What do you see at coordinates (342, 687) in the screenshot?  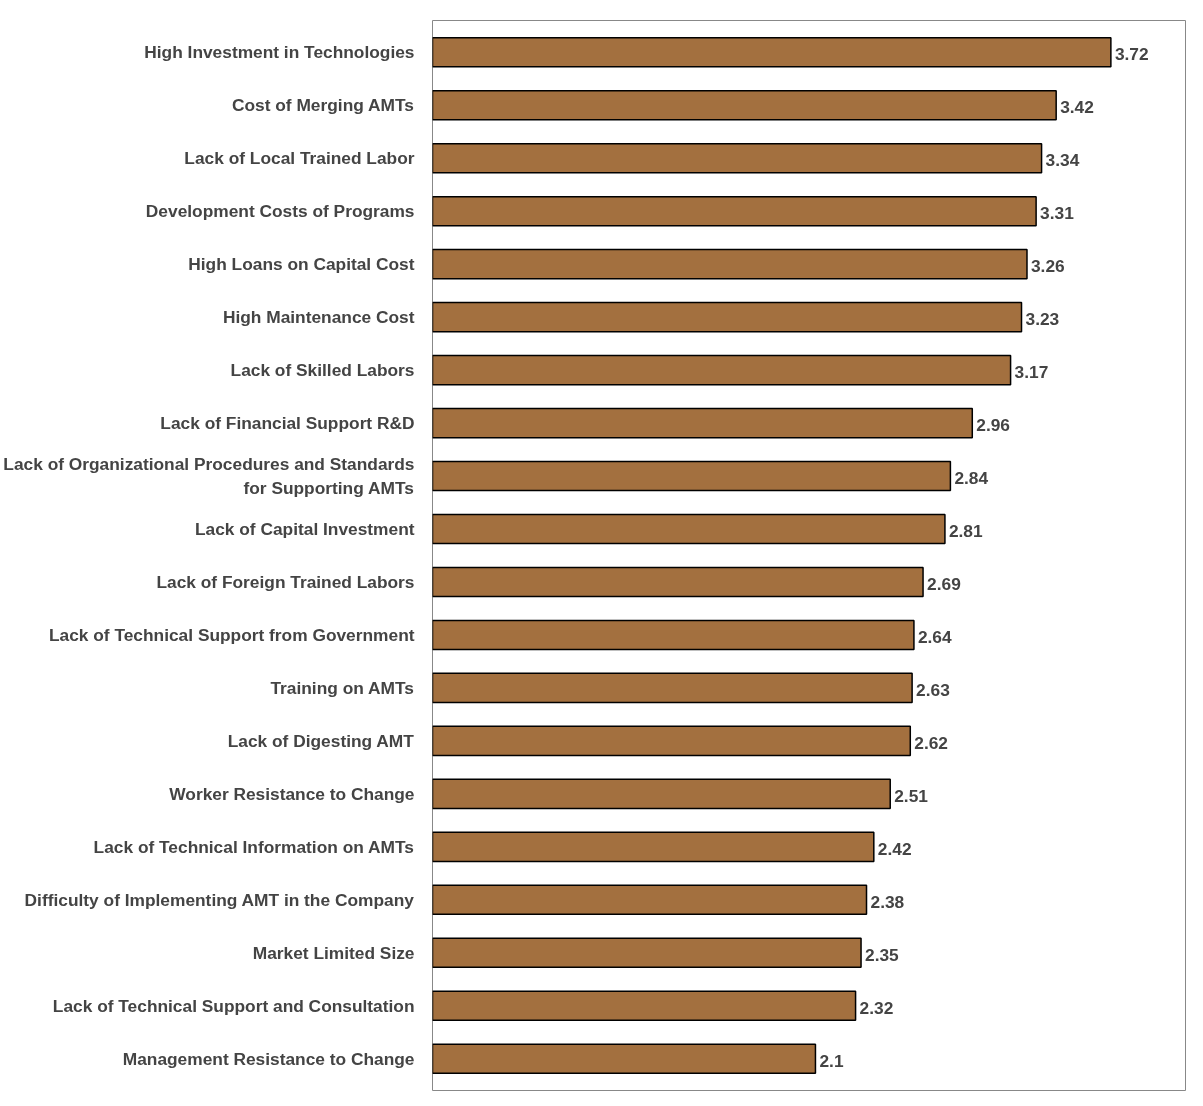 I see `y-tick-label: Training on AMTs` at bounding box center [342, 687].